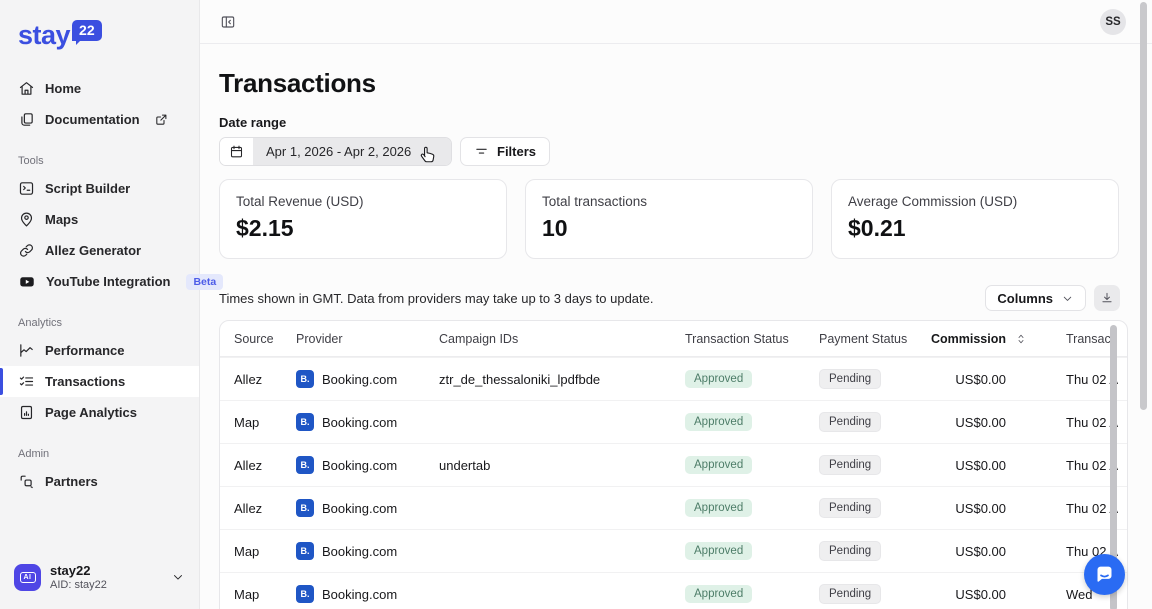 This screenshot has height=609, width=1152. I want to click on stat-value: $0.21, so click(877, 228).